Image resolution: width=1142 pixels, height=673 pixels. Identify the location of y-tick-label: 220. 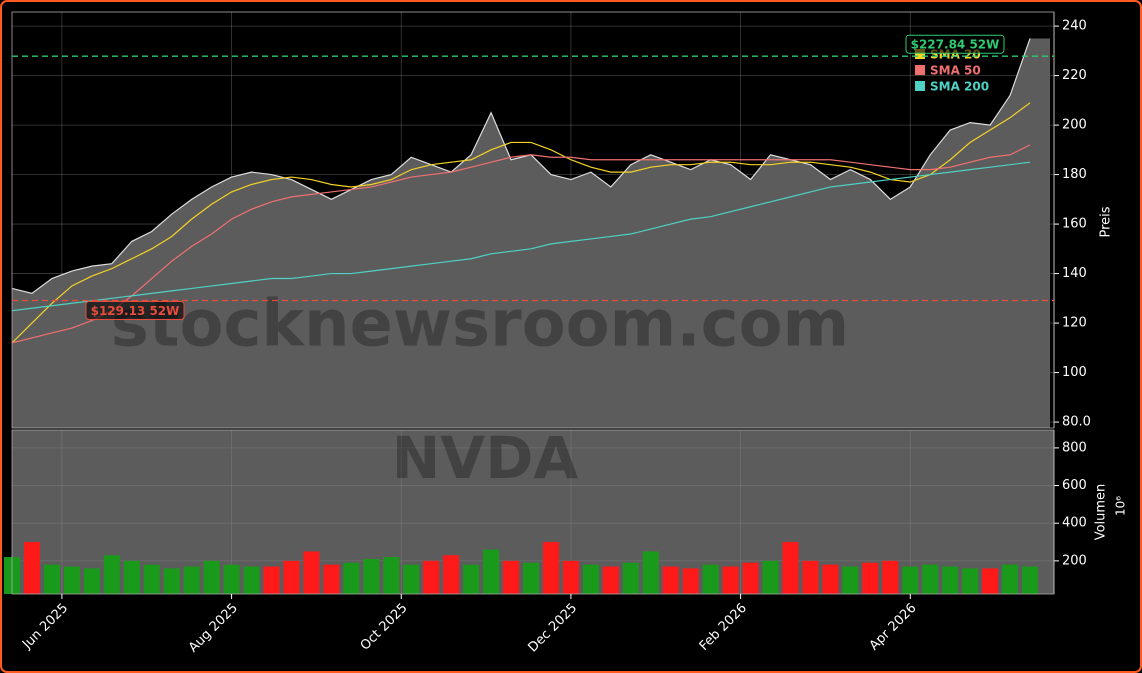
(1074, 75).